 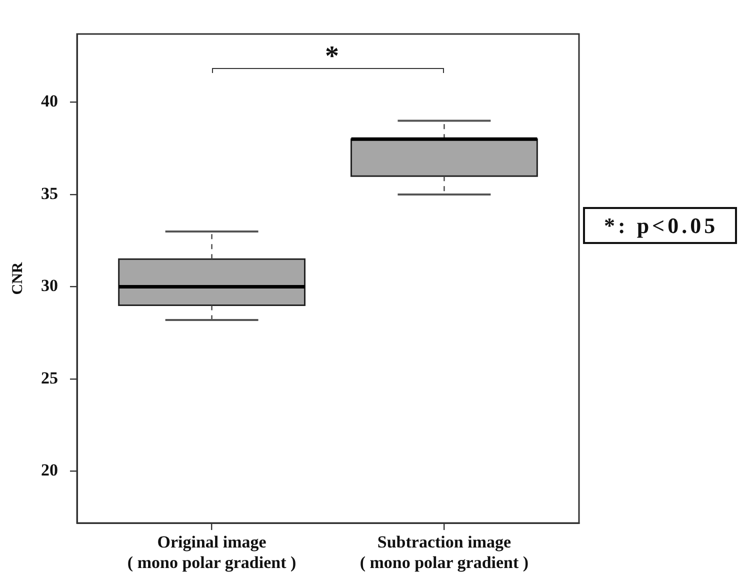 What do you see at coordinates (661, 225) in the screenshot?
I see `text: *: p<0.05` at bounding box center [661, 225].